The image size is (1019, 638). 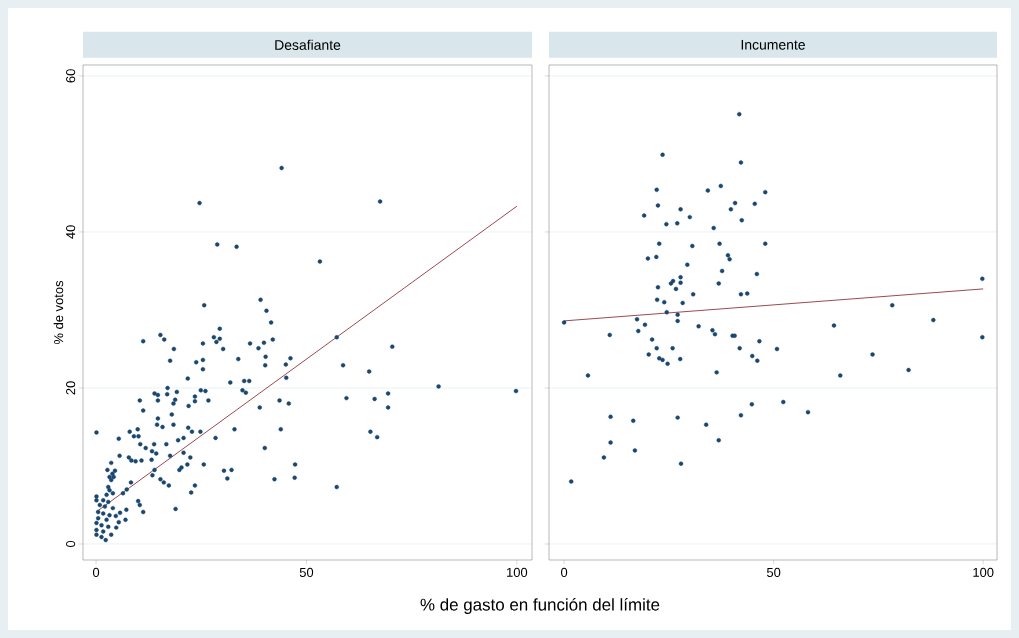 I want to click on x-axis-title: % de gasto en función del límite, so click(x=540, y=606).